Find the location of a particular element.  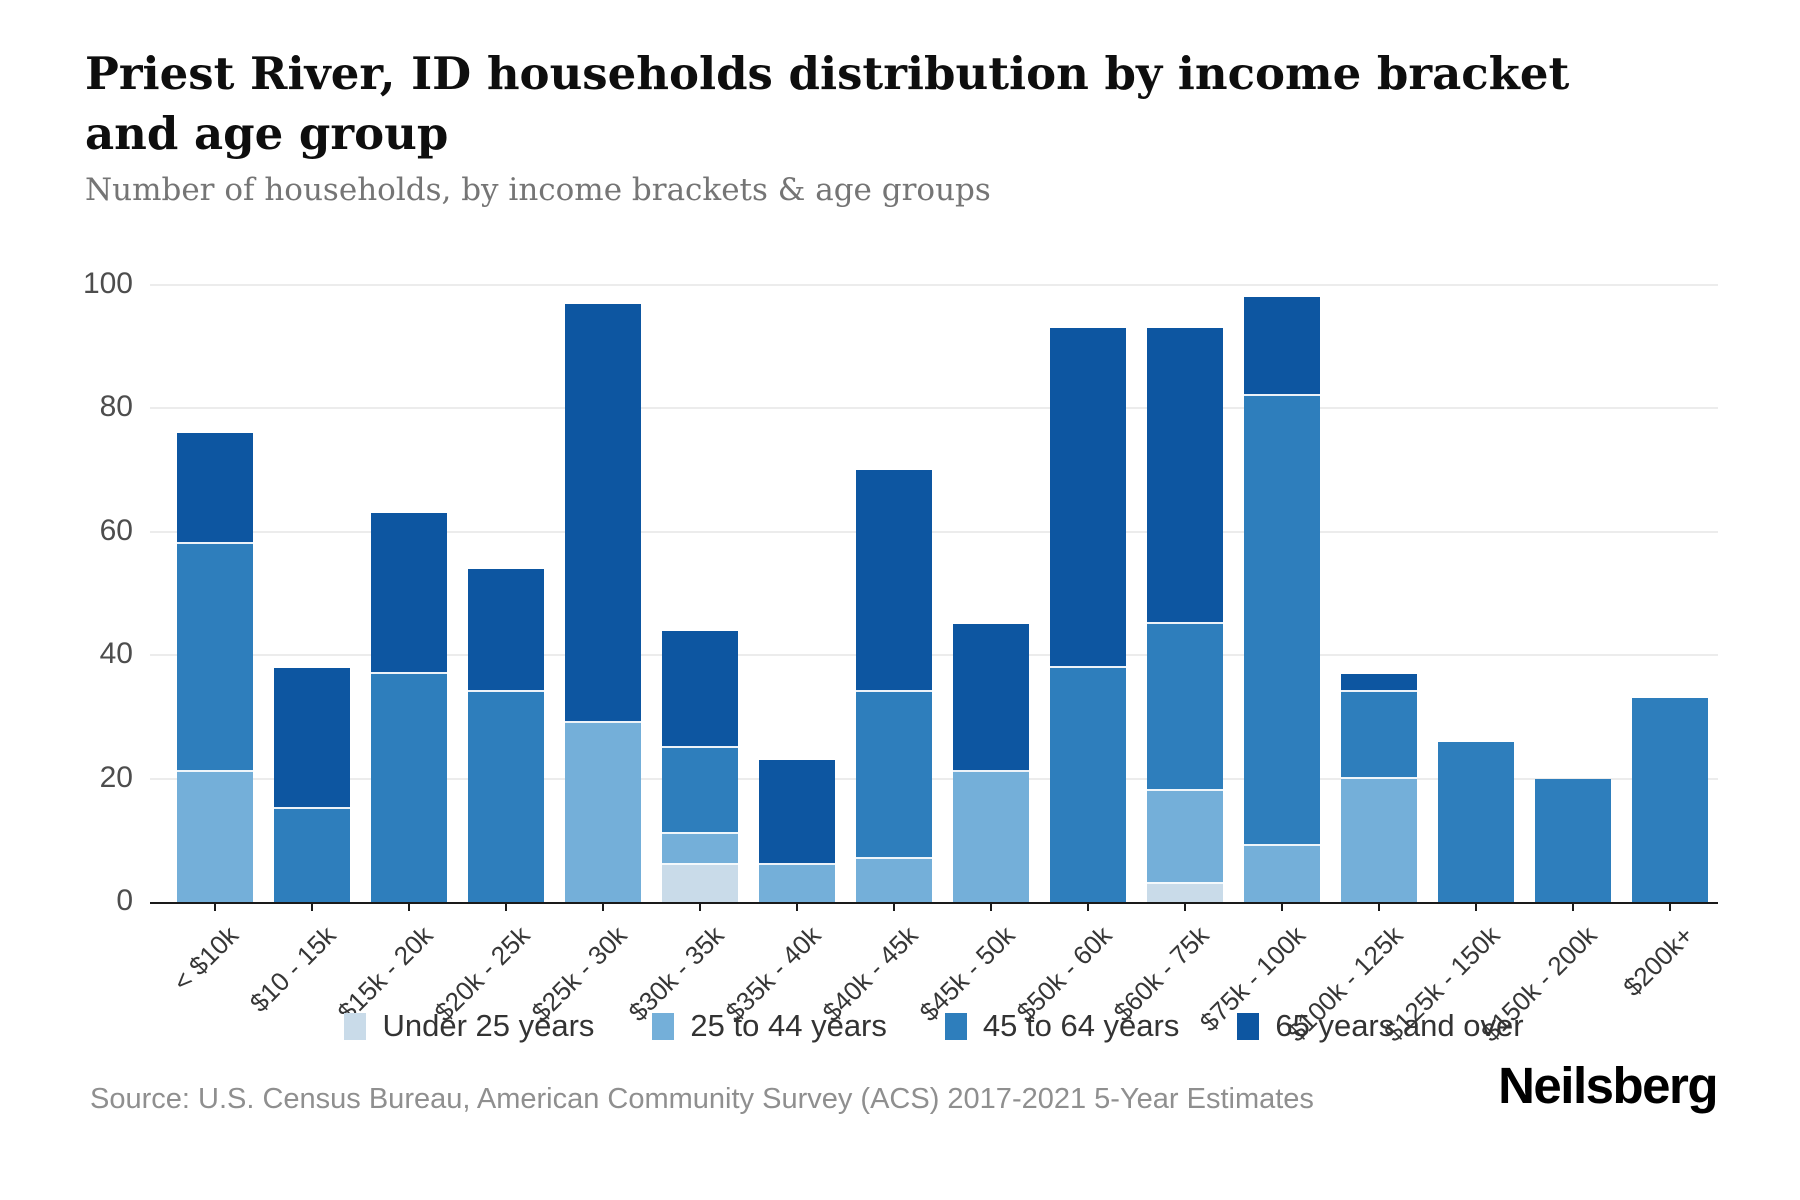

stacked-bar-$75k - 100k is located at coordinates (1282, 593).